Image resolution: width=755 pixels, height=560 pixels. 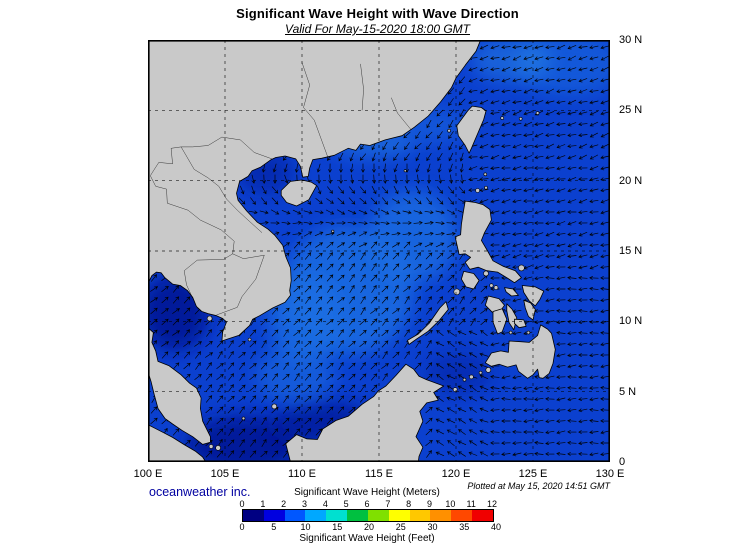 I want to click on land-mindoro, so click(x=470, y=280).